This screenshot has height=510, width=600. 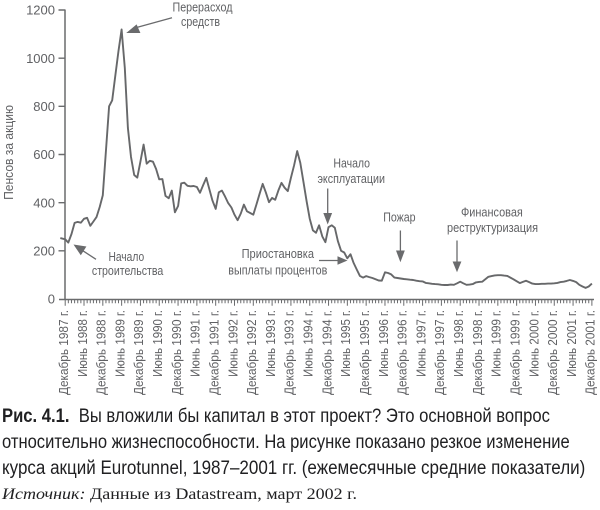 I want to click on svg-text: Декабрь 1988 г., so click(x=101, y=352).